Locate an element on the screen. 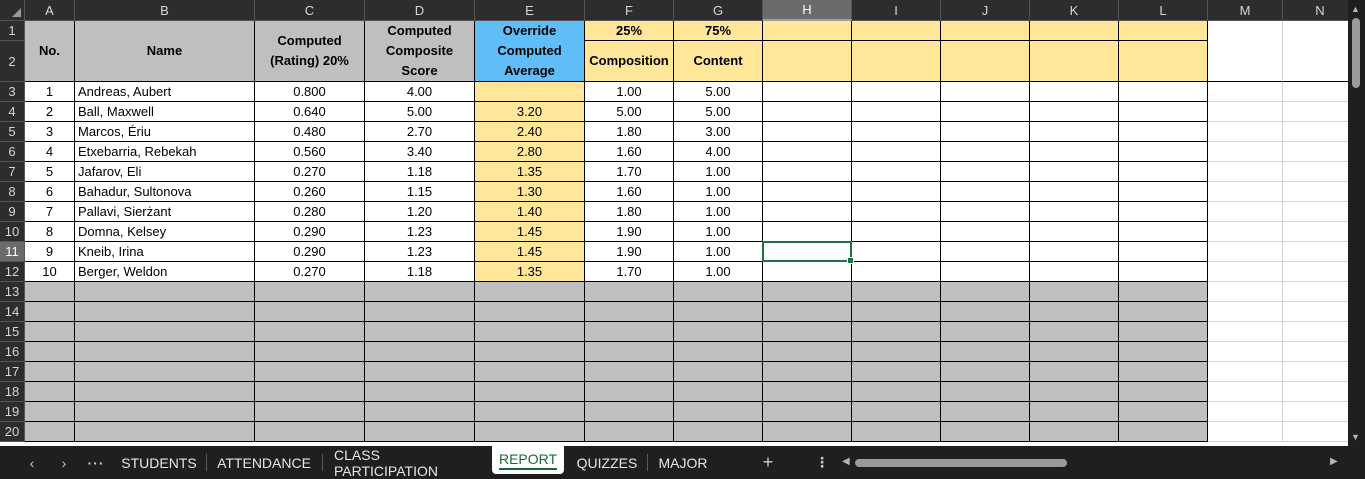 Image resolution: width=1365 pixels, height=479 pixels. rating-cell: 0.800 is located at coordinates (310, 92).